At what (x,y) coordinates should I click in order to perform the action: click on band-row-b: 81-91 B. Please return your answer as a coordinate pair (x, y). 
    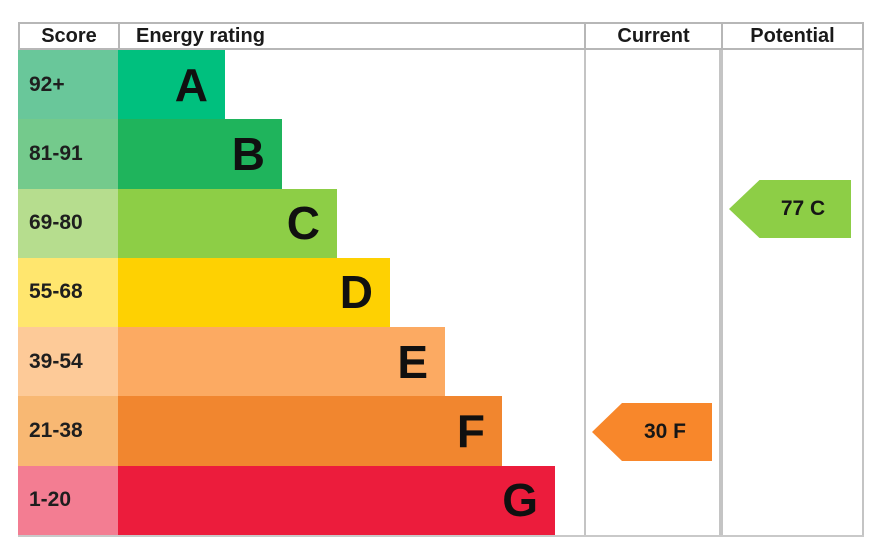
    Looking at the image, I should click on (441, 154).